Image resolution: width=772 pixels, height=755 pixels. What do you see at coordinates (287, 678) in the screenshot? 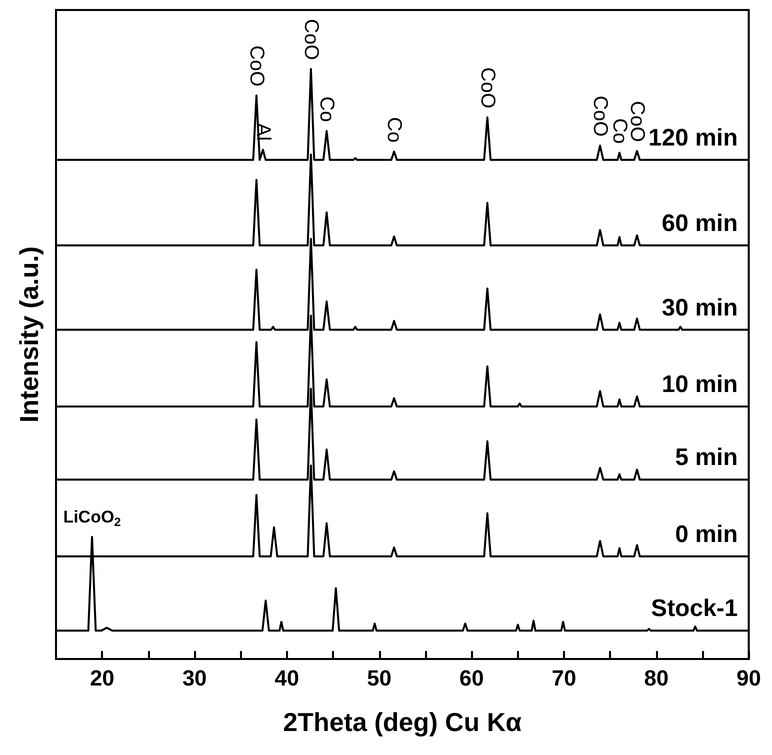
I see `x-tick-label: 40` at bounding box center [287, 678].